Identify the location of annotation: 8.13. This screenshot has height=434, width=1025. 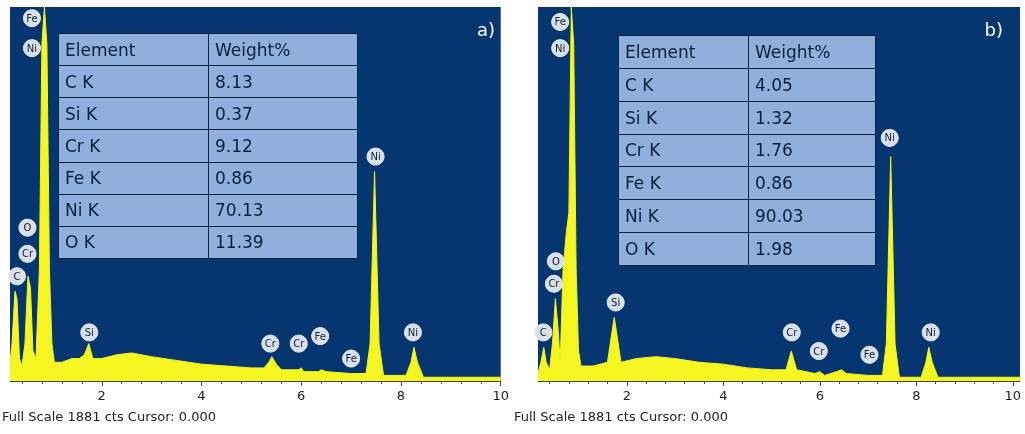
(283, 81).